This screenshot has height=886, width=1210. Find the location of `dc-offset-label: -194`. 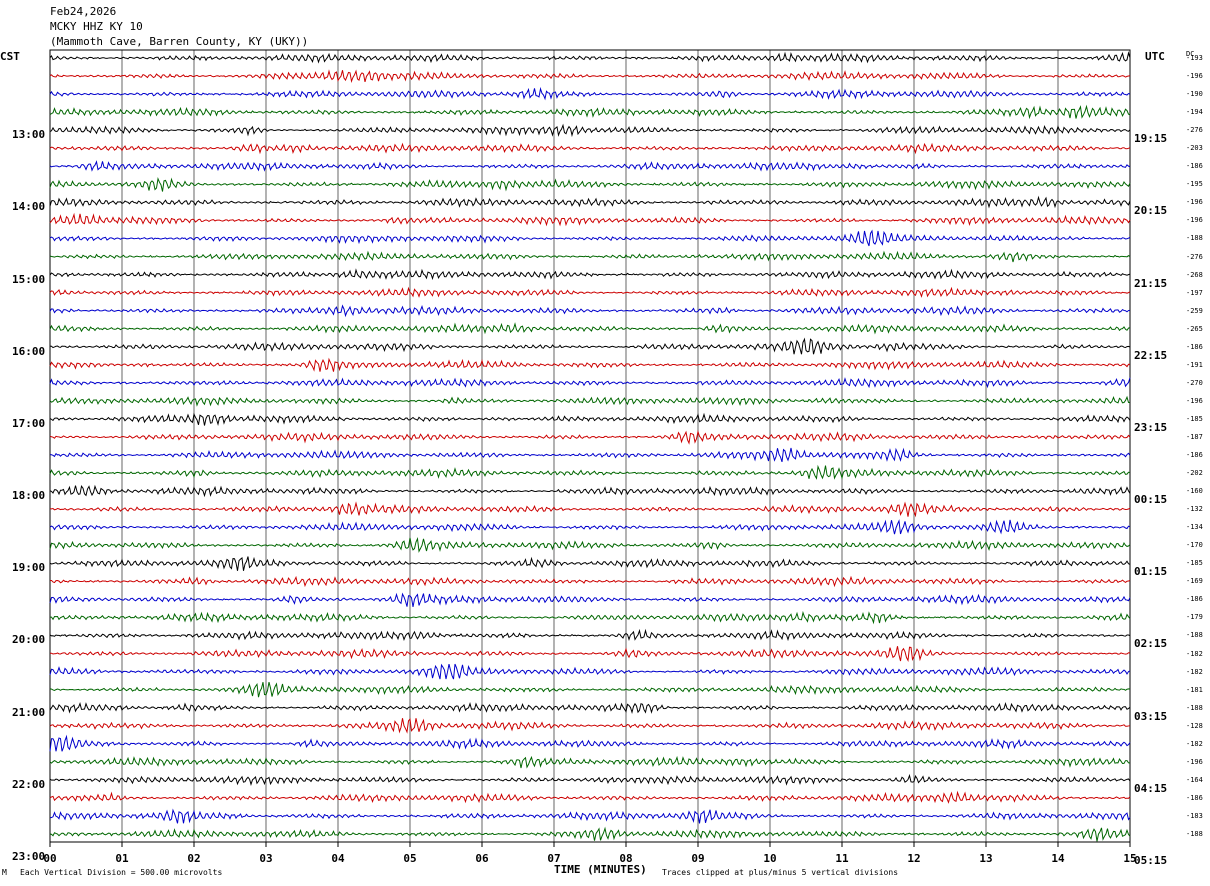

dc-offset-label: -194 is located at coordinates (1194, 112).